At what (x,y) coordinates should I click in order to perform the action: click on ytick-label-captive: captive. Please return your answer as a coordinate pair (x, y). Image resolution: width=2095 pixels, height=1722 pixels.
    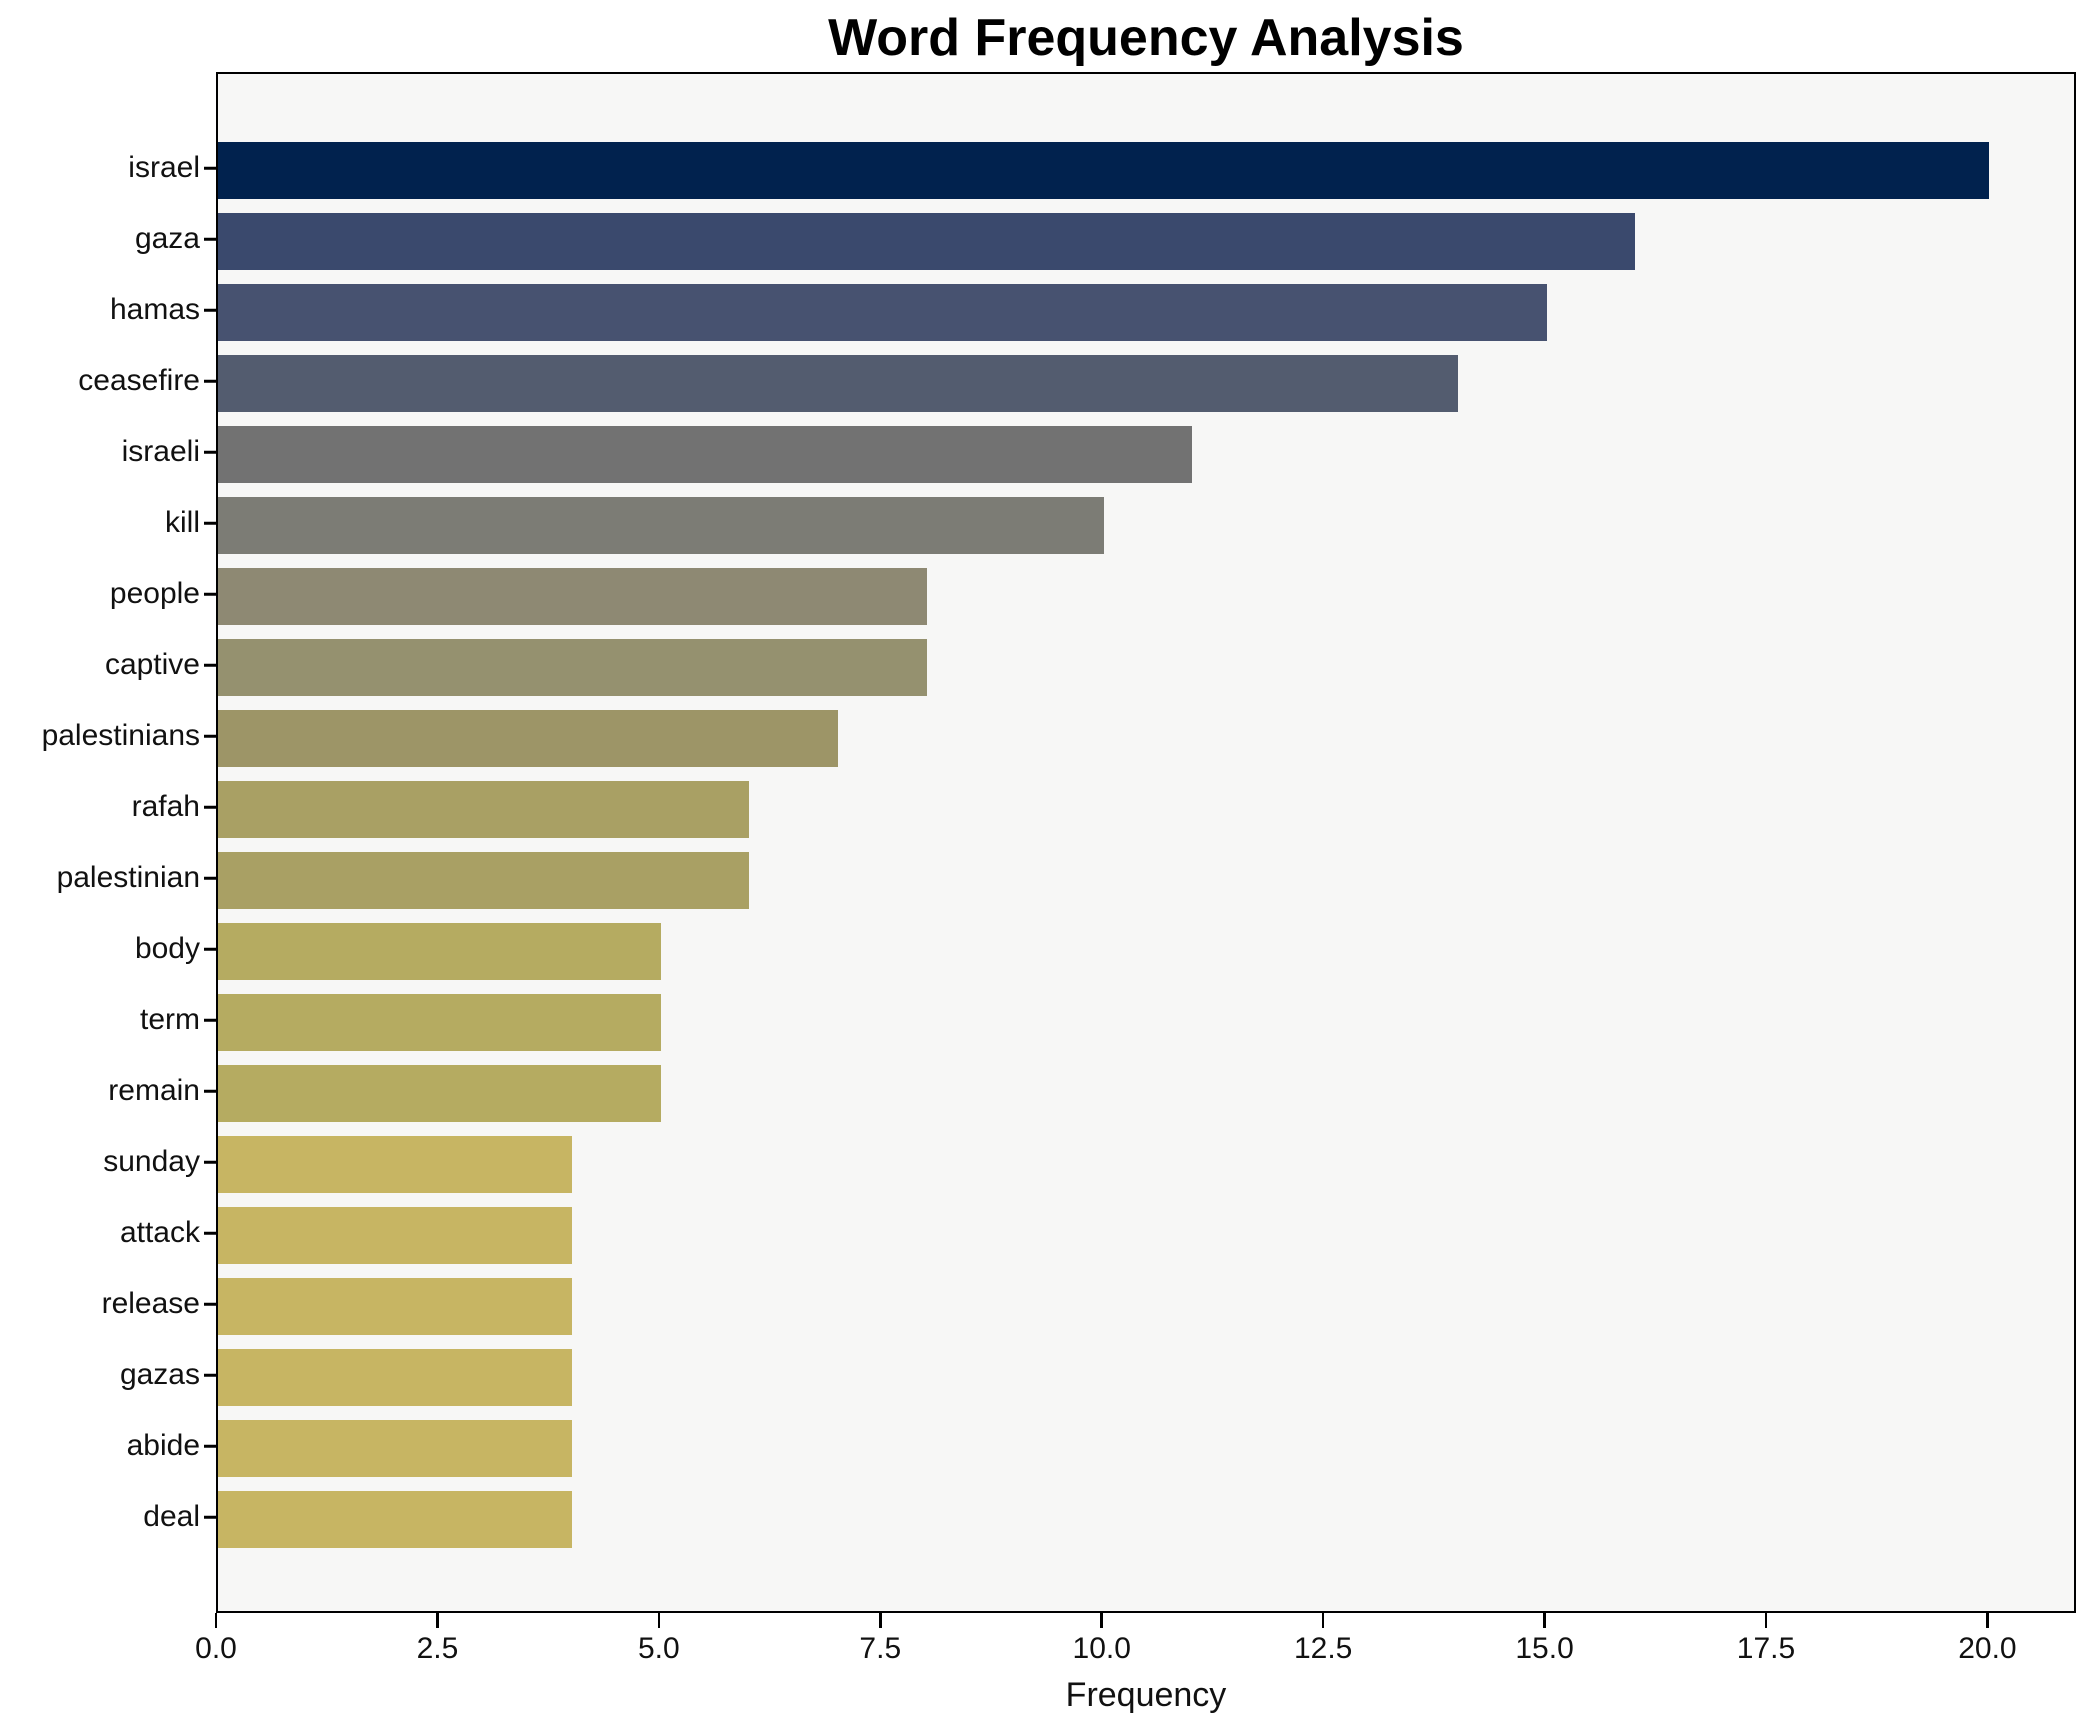
    Looking at the image, I should click on (152, 664).